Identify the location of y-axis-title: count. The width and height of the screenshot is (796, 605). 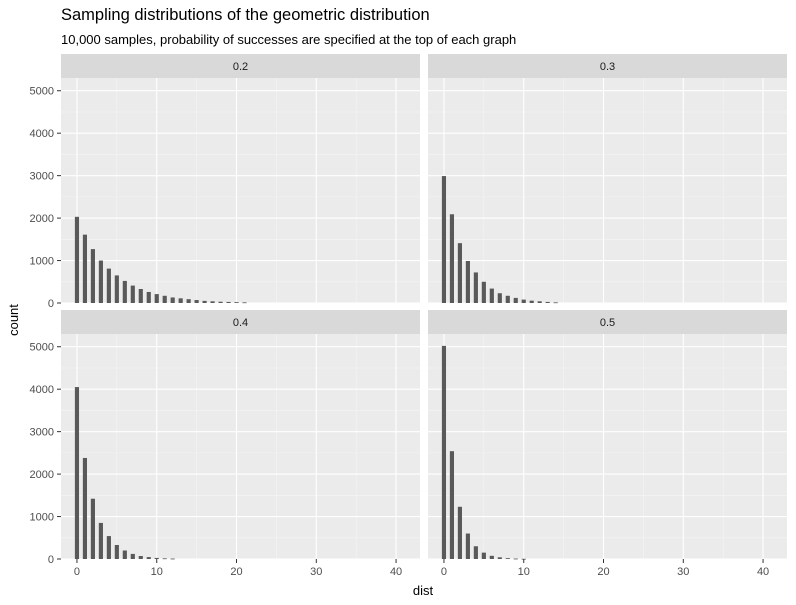
(13, 320).